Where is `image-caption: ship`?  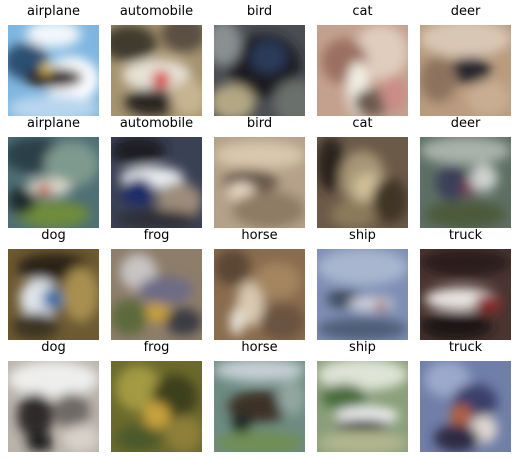
image-caption: ship is located at coordinates (362, 347).